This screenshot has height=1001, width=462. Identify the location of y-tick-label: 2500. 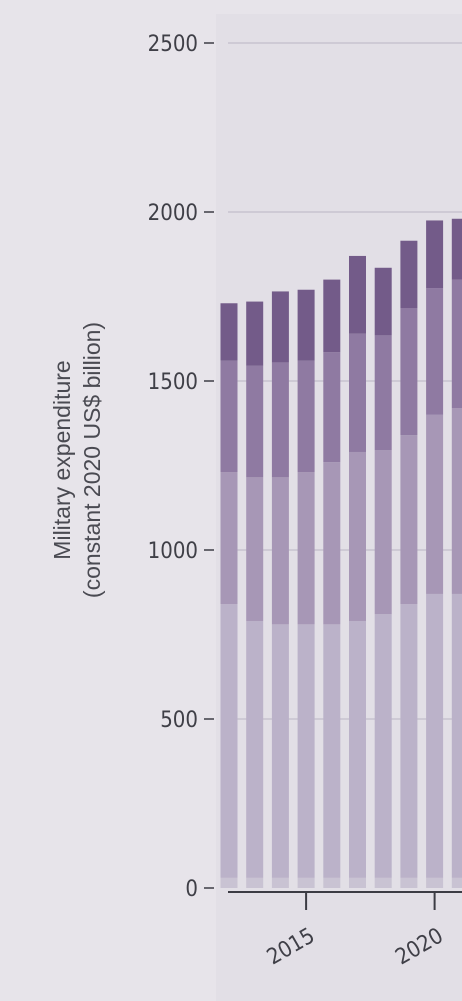
(173, 44).